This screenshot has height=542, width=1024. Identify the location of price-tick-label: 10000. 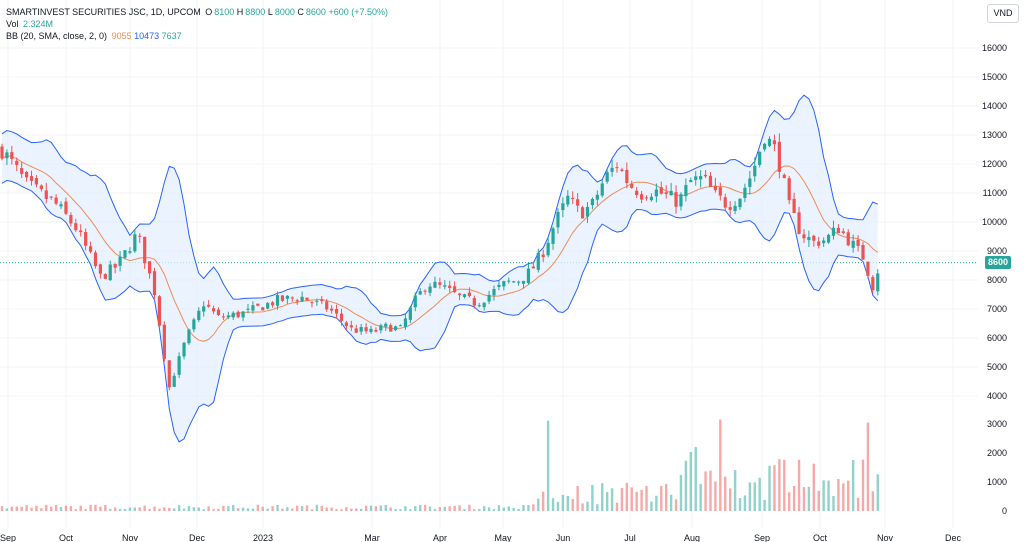
(994, 222).